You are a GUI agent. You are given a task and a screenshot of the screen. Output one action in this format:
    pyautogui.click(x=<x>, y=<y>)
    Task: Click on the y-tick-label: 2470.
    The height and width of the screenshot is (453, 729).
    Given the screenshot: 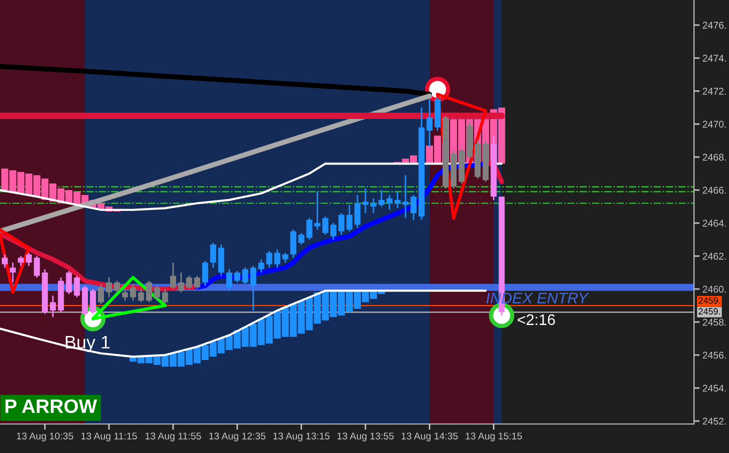 What is the action you would take?
    pyautogui.click(x=714, y=124)
    